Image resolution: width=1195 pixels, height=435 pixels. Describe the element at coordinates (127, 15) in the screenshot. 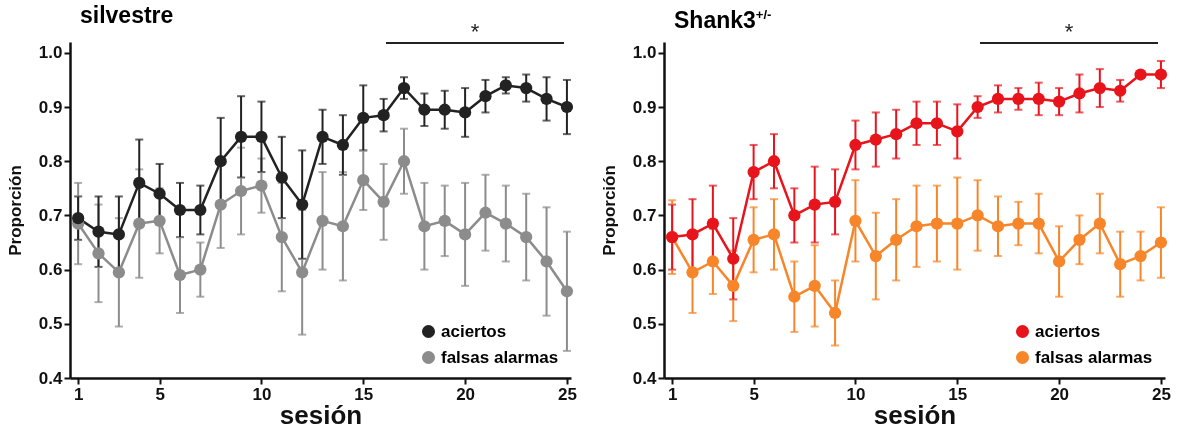

I see `chart-title: silvestre` at that location.